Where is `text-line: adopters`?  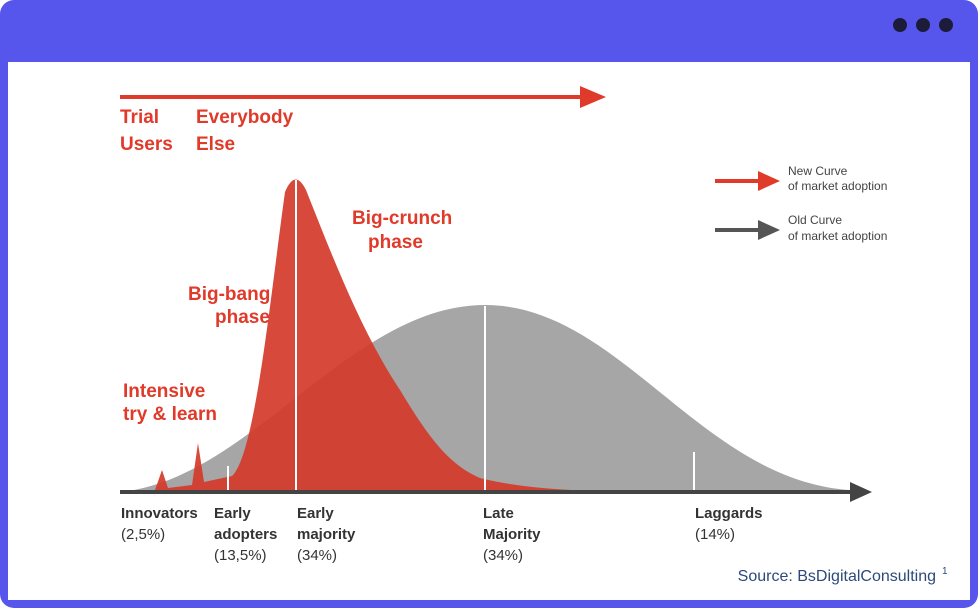
text-line: adopters is located at coordinates (245, 534).